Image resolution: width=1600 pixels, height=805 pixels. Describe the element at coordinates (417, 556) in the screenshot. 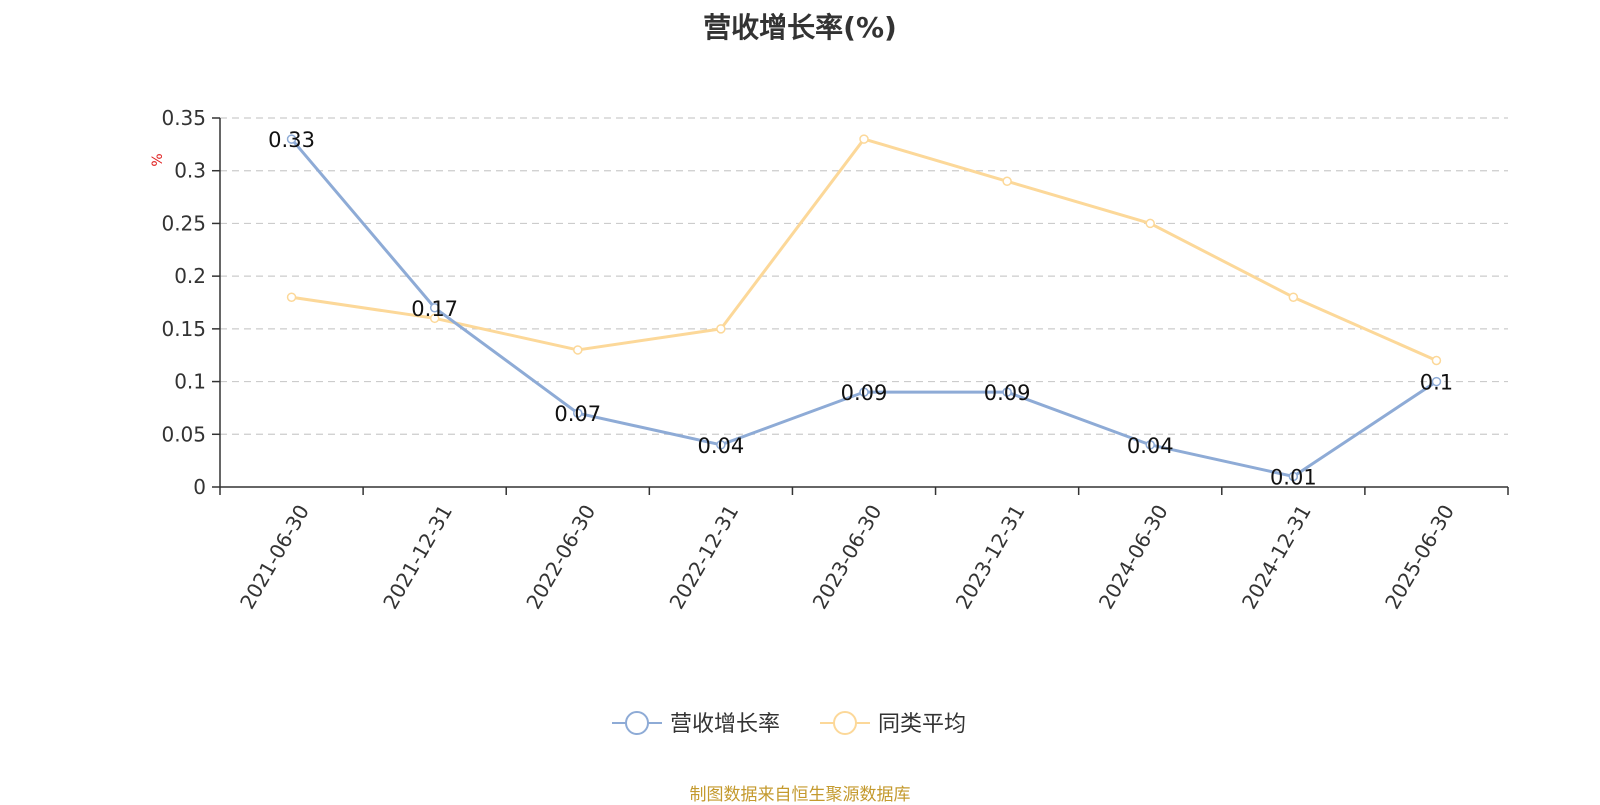

I see `x-tick-label: 2021-12-31` at that location.